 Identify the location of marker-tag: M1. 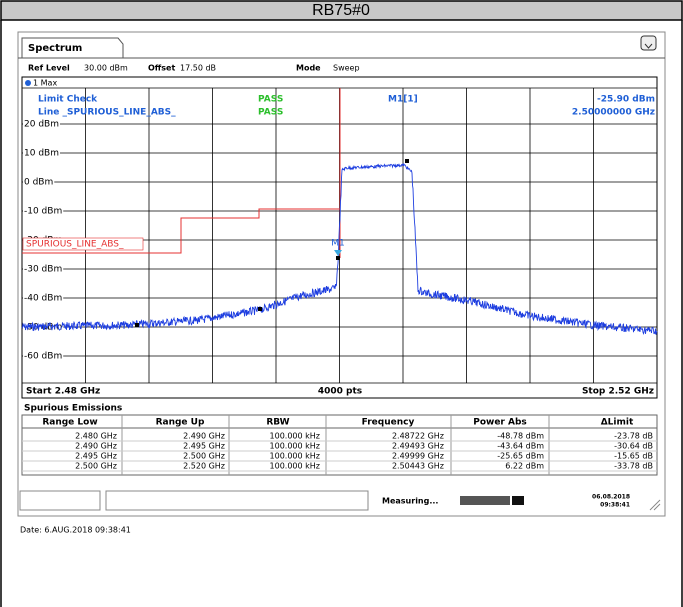
(338, 244).